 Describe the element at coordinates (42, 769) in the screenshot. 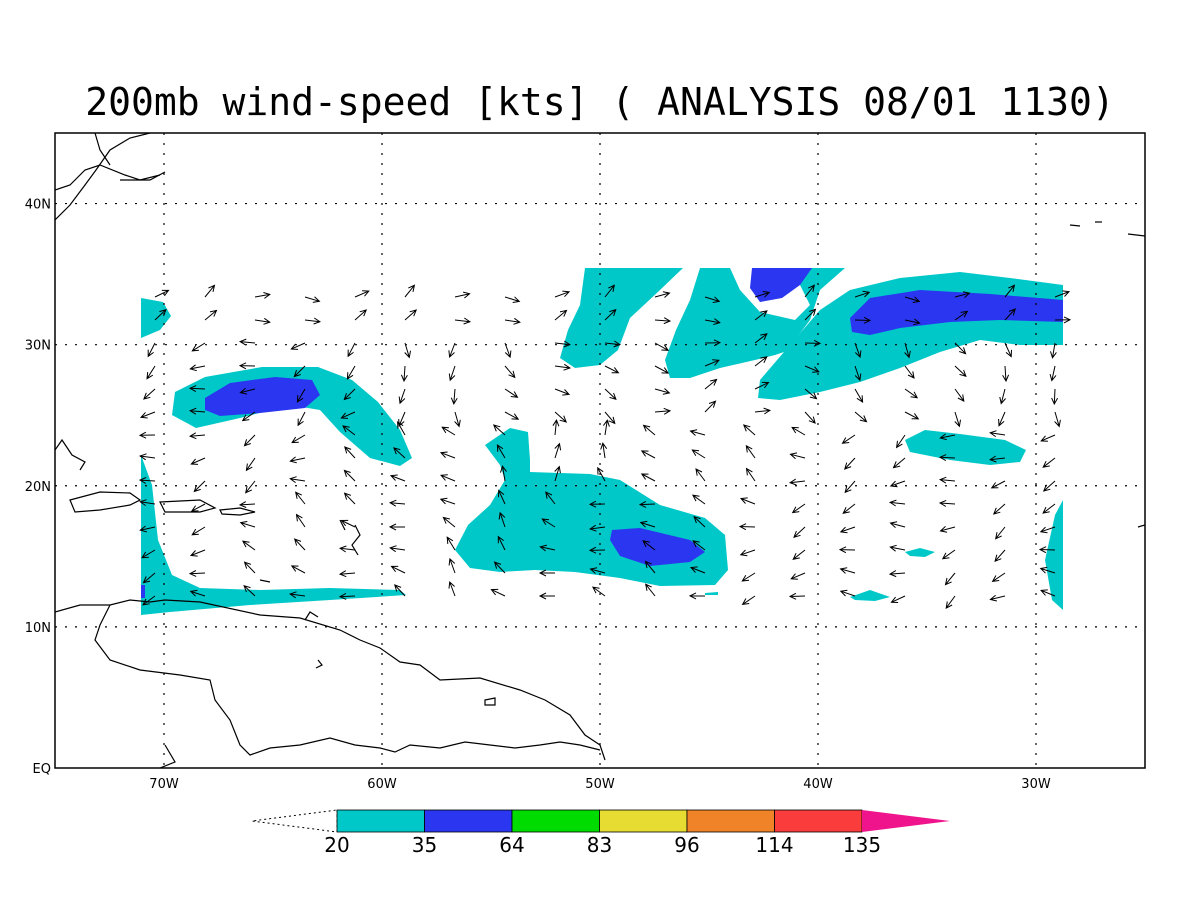

I see `lat-tick-label: EQ` at that location.